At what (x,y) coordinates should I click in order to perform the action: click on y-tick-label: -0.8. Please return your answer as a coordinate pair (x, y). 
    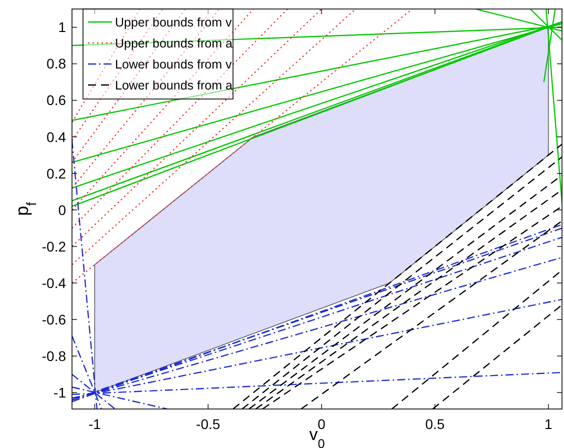
    Looking at the image, I should click on (54, 356).